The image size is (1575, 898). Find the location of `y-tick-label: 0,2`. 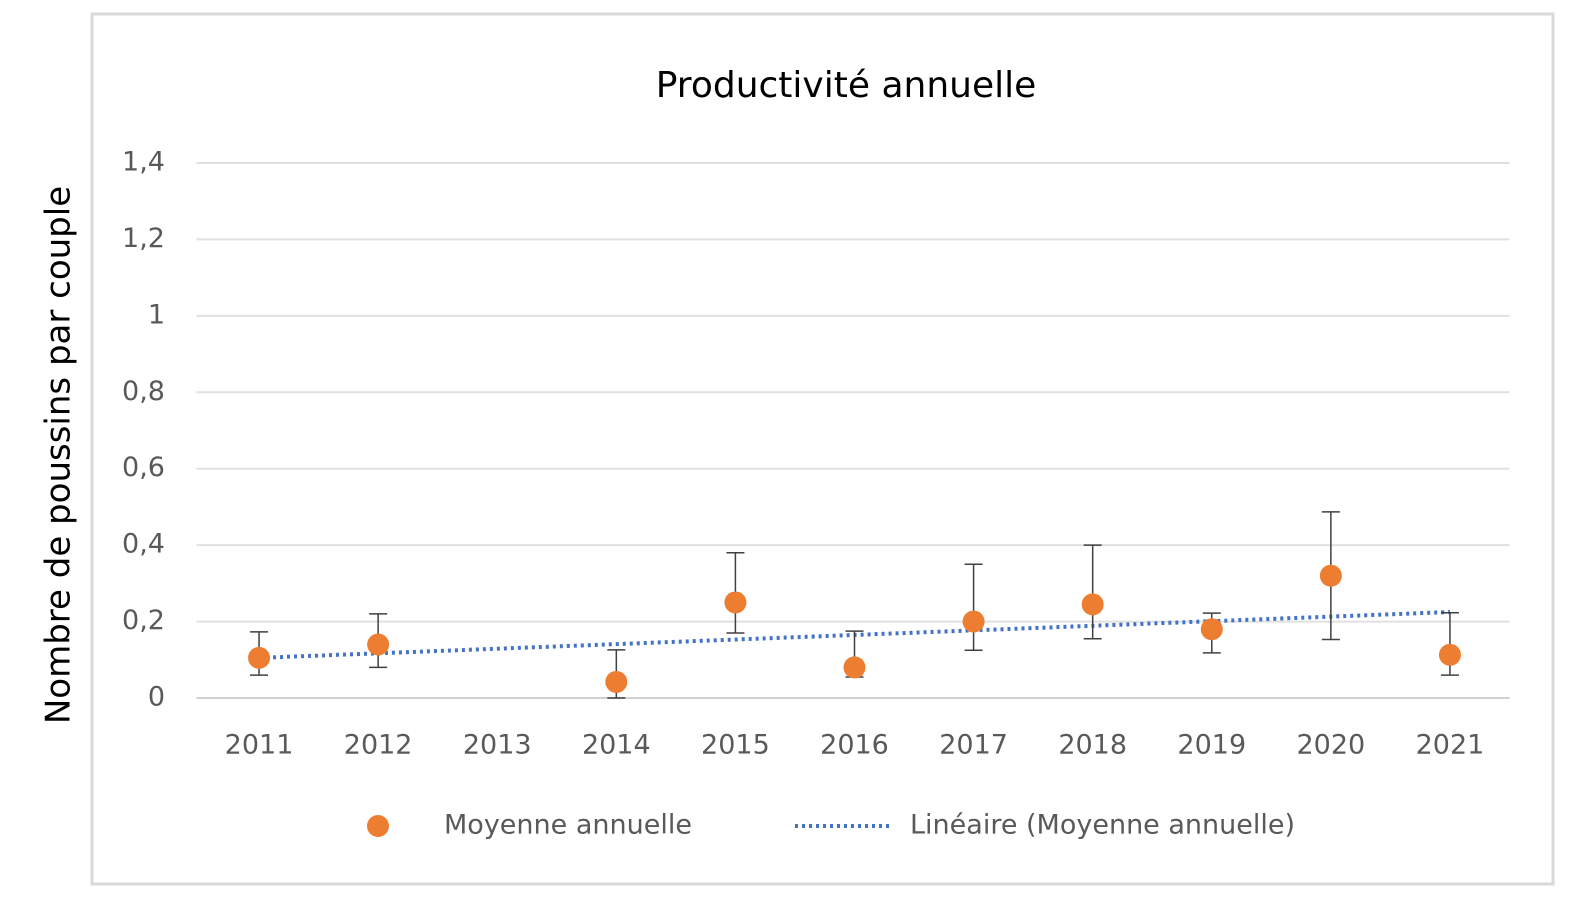

y-tick-label: 0,2 is located at coordinates (143, 620).